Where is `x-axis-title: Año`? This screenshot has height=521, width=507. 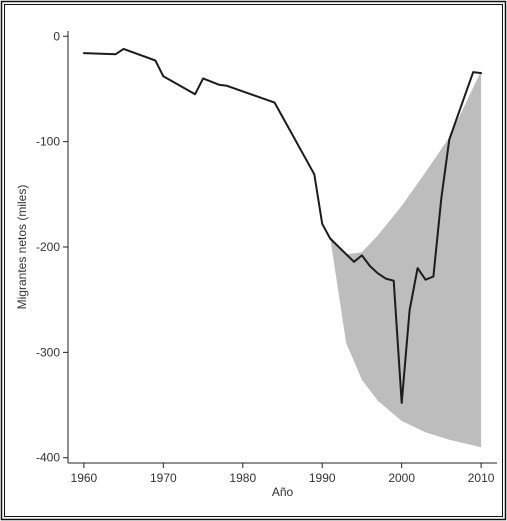 x-axis-title: Año is located at coordinates (283, 492).